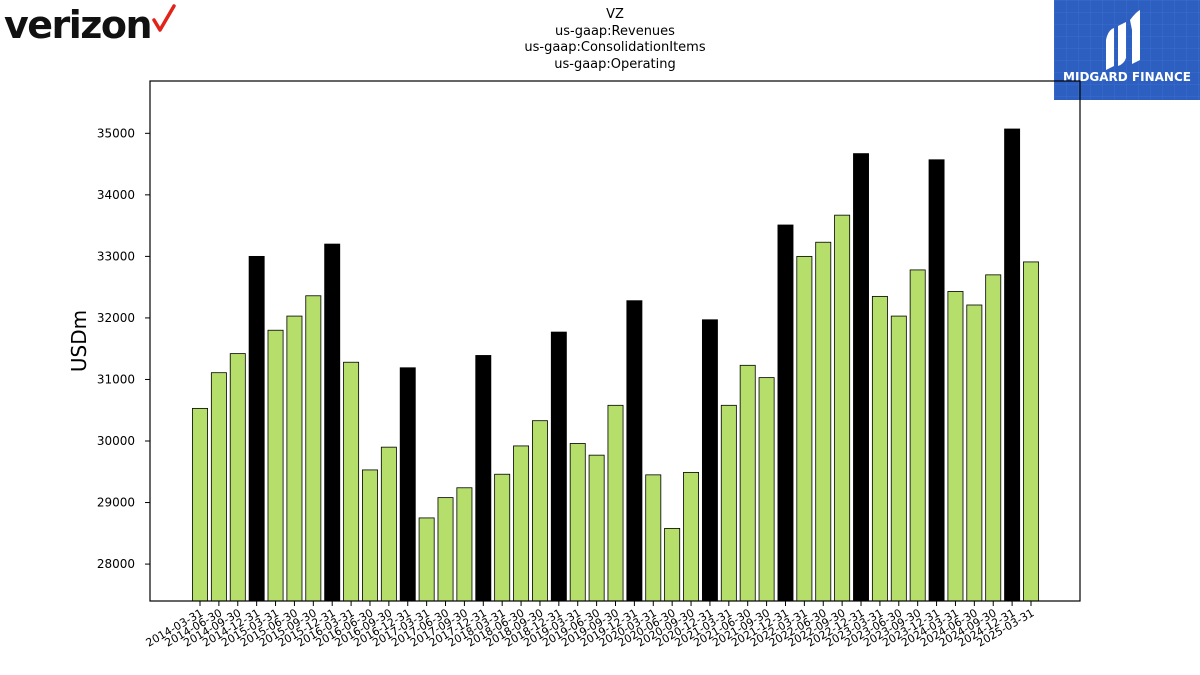 Image resolution: width=1200 pixels, height=675 pixels. What do you see at coordinates (116, 318) in the screenshot?
I see `y-tick-label: 32000` at bounding box center [116, 318].